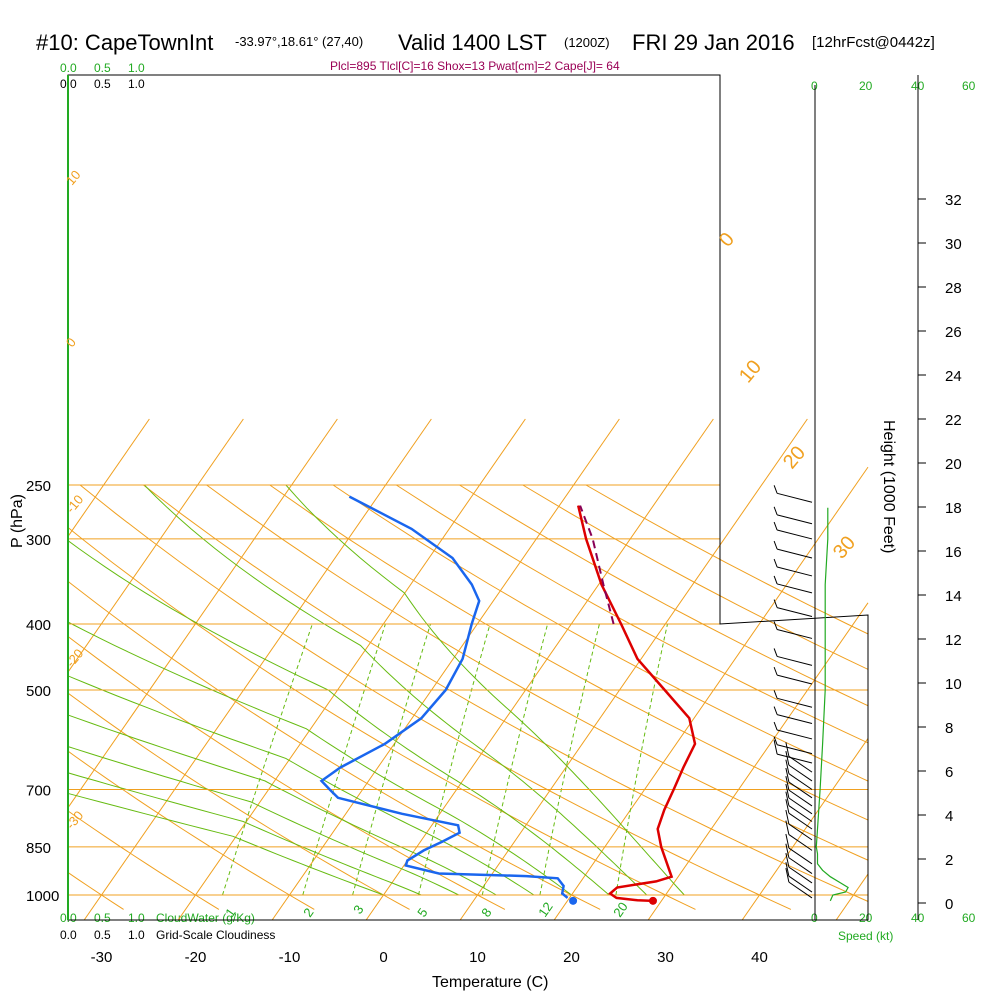 The image size is (1000, 1000). I want to click on pressure-tick-label: 400, so click(38, 625).